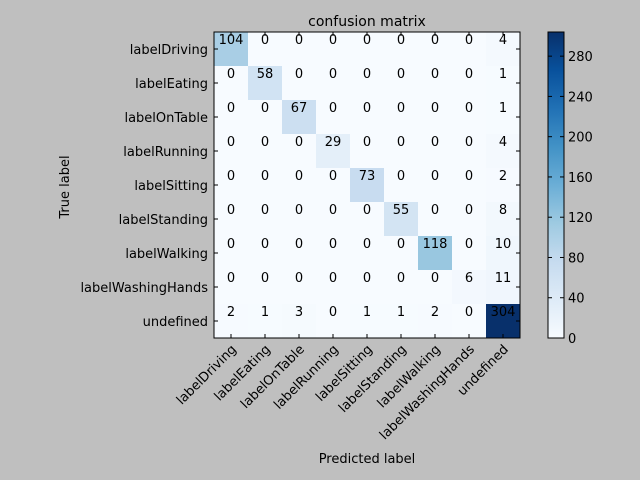  Describe the element at coordinates (231, 40) in the screenshot. I see `cell-value-label: 104` at that location.